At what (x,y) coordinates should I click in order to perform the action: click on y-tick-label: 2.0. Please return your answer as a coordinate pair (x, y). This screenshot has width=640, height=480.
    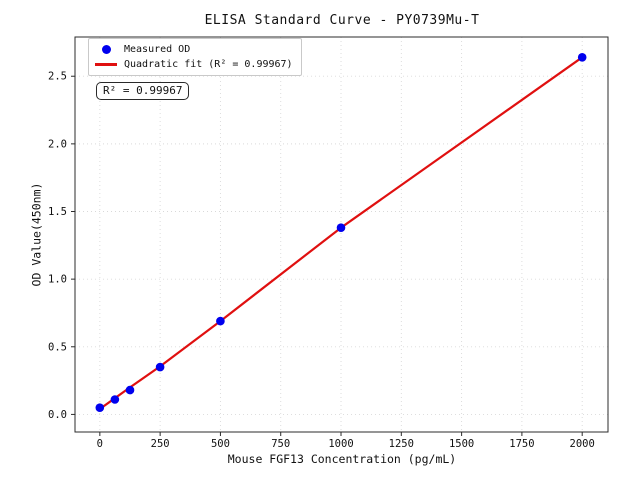
    Looking at the image, I should click on (57, 144).